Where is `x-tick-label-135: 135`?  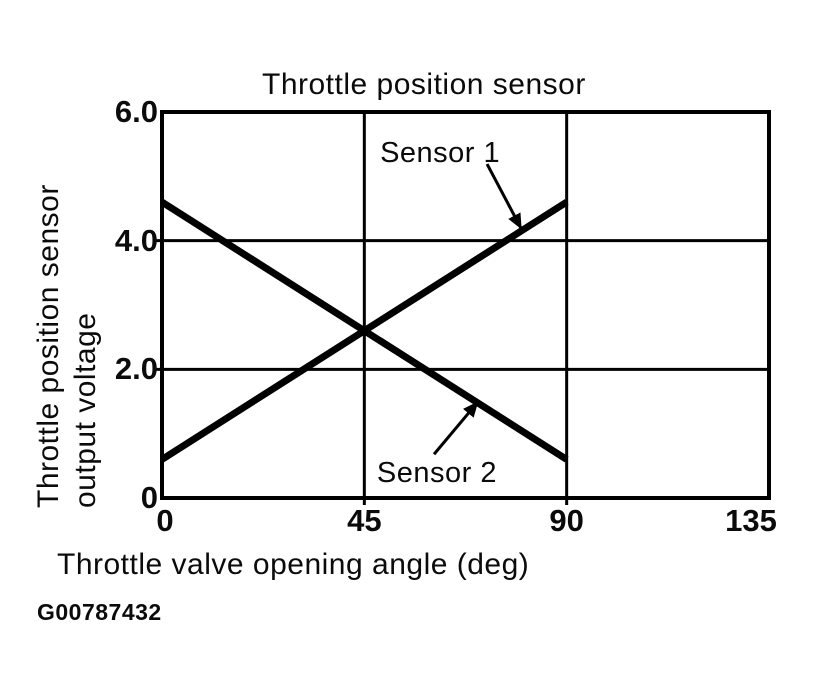 x-tick-label-135: 135 is located at coordinates (751, 520).